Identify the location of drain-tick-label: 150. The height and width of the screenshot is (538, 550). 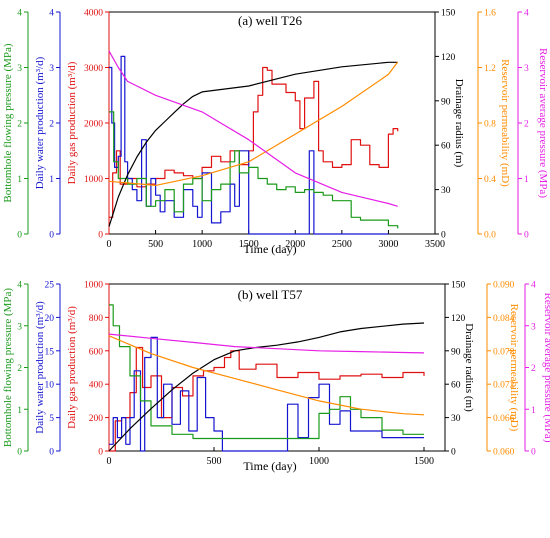
(458, 286).